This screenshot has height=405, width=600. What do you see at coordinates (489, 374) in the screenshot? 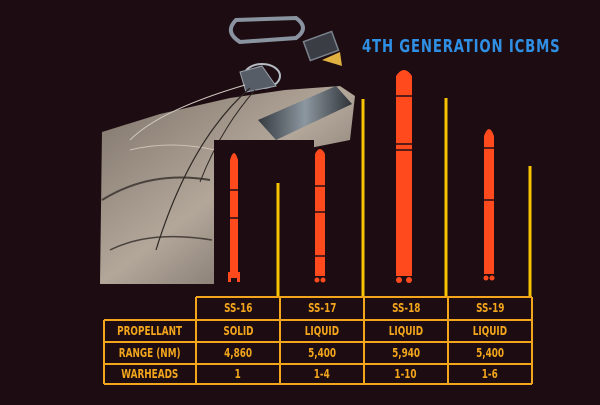
I see `cell-warheads-ss-19: 1-6` at bounding box center [489, 374].